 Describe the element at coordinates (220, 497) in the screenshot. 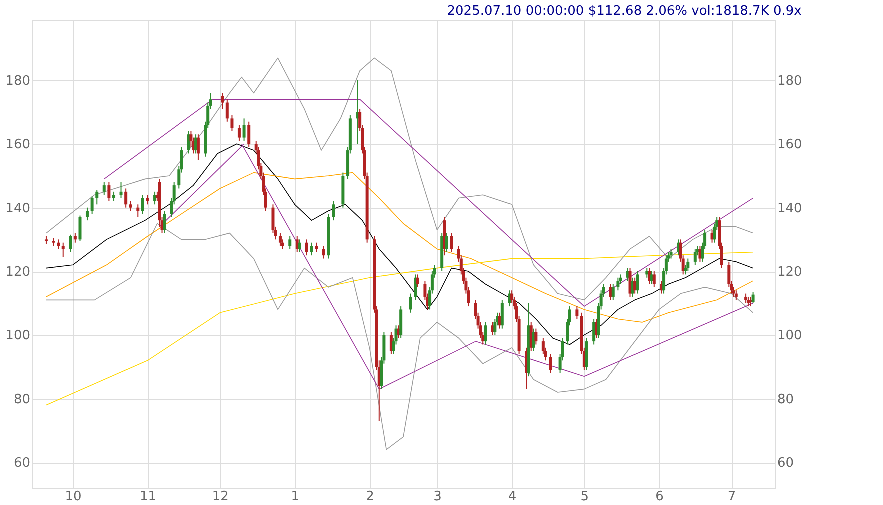

I see `x-tick-label: 12` at that location.